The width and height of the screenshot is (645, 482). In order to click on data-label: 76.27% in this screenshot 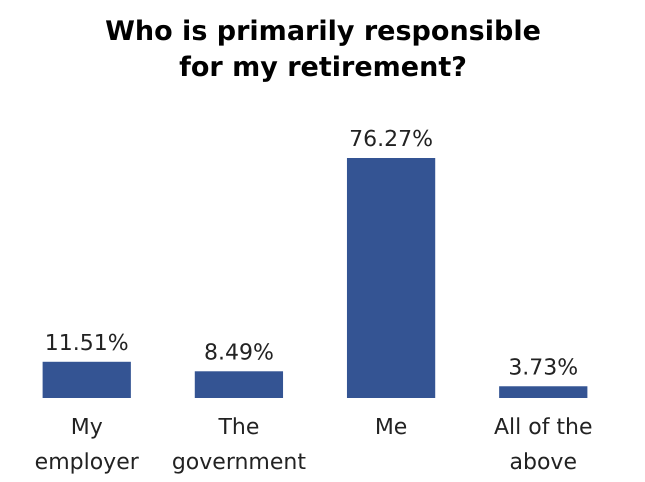, I will do `click(391, 139)`.